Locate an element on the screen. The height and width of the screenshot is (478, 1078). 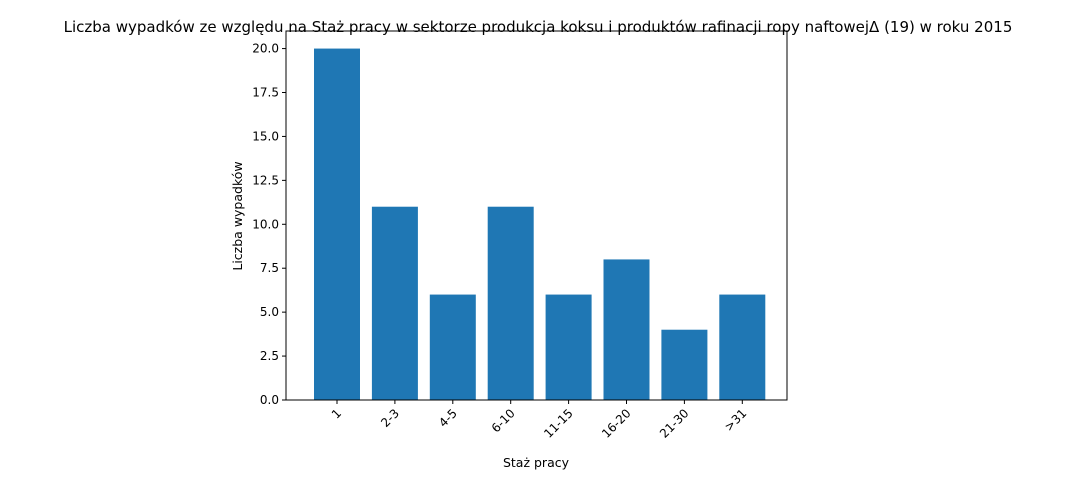
x-tick-label: 11-15 is located at coordinates (558, 423).